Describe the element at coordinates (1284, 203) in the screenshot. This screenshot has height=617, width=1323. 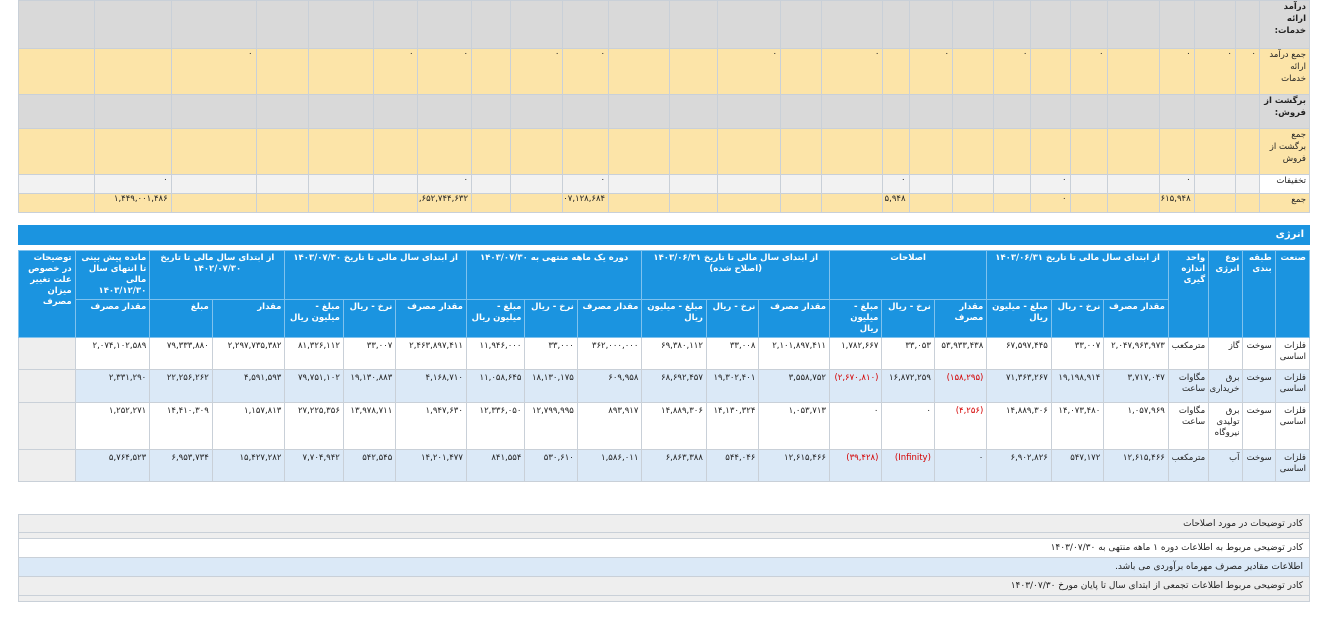
I see `revenue-row-label: جمع` at that location.